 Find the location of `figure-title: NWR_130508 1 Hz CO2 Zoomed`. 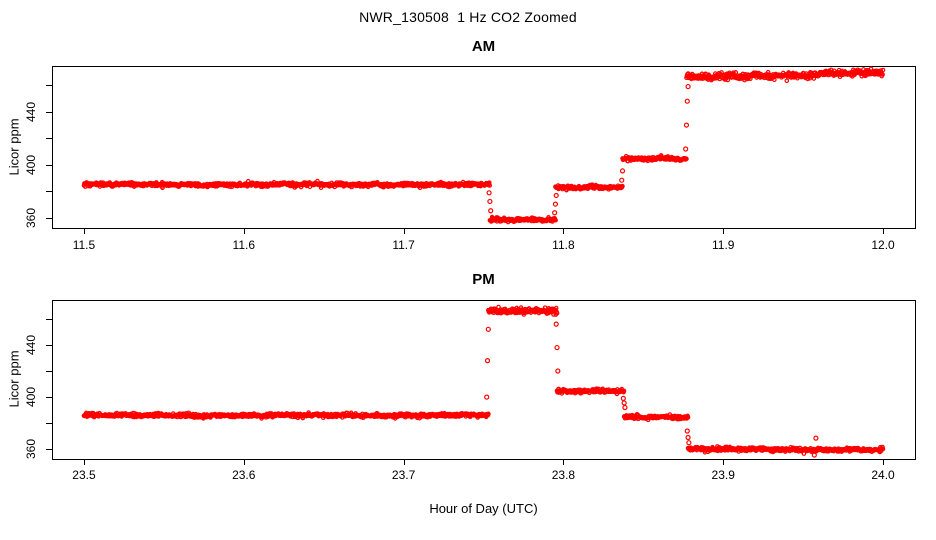

figure-title: NWR_130508 1 Hz CO2 Zoomed is located at coordinates (468, 17).